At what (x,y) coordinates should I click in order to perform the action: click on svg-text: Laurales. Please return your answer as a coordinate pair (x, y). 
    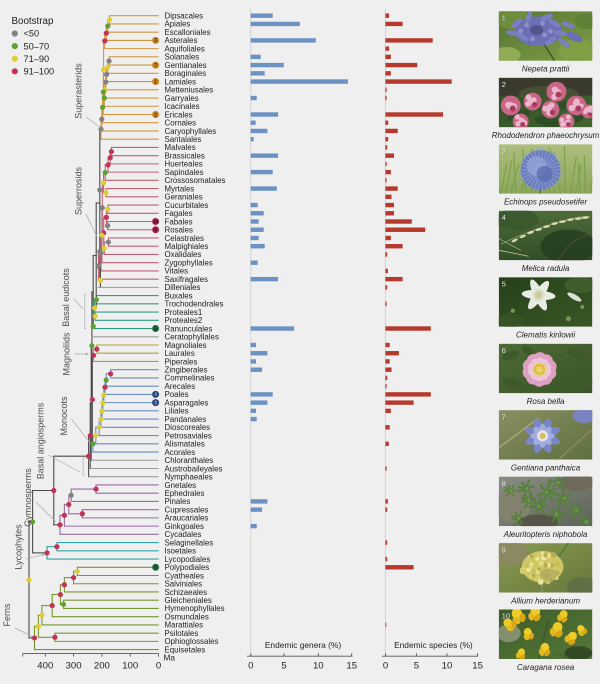
    Looking at the image, I should click on (180, 353).